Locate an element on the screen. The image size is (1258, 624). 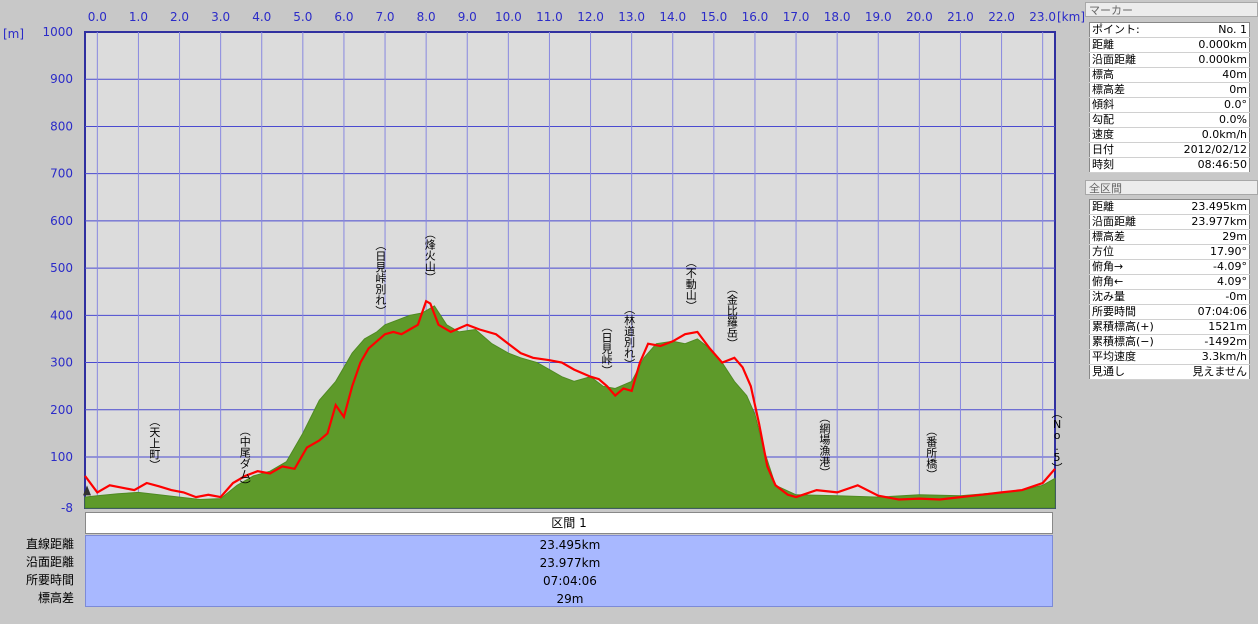
section-stat-label: 沿面距離 is located at coordinates (49, 562).